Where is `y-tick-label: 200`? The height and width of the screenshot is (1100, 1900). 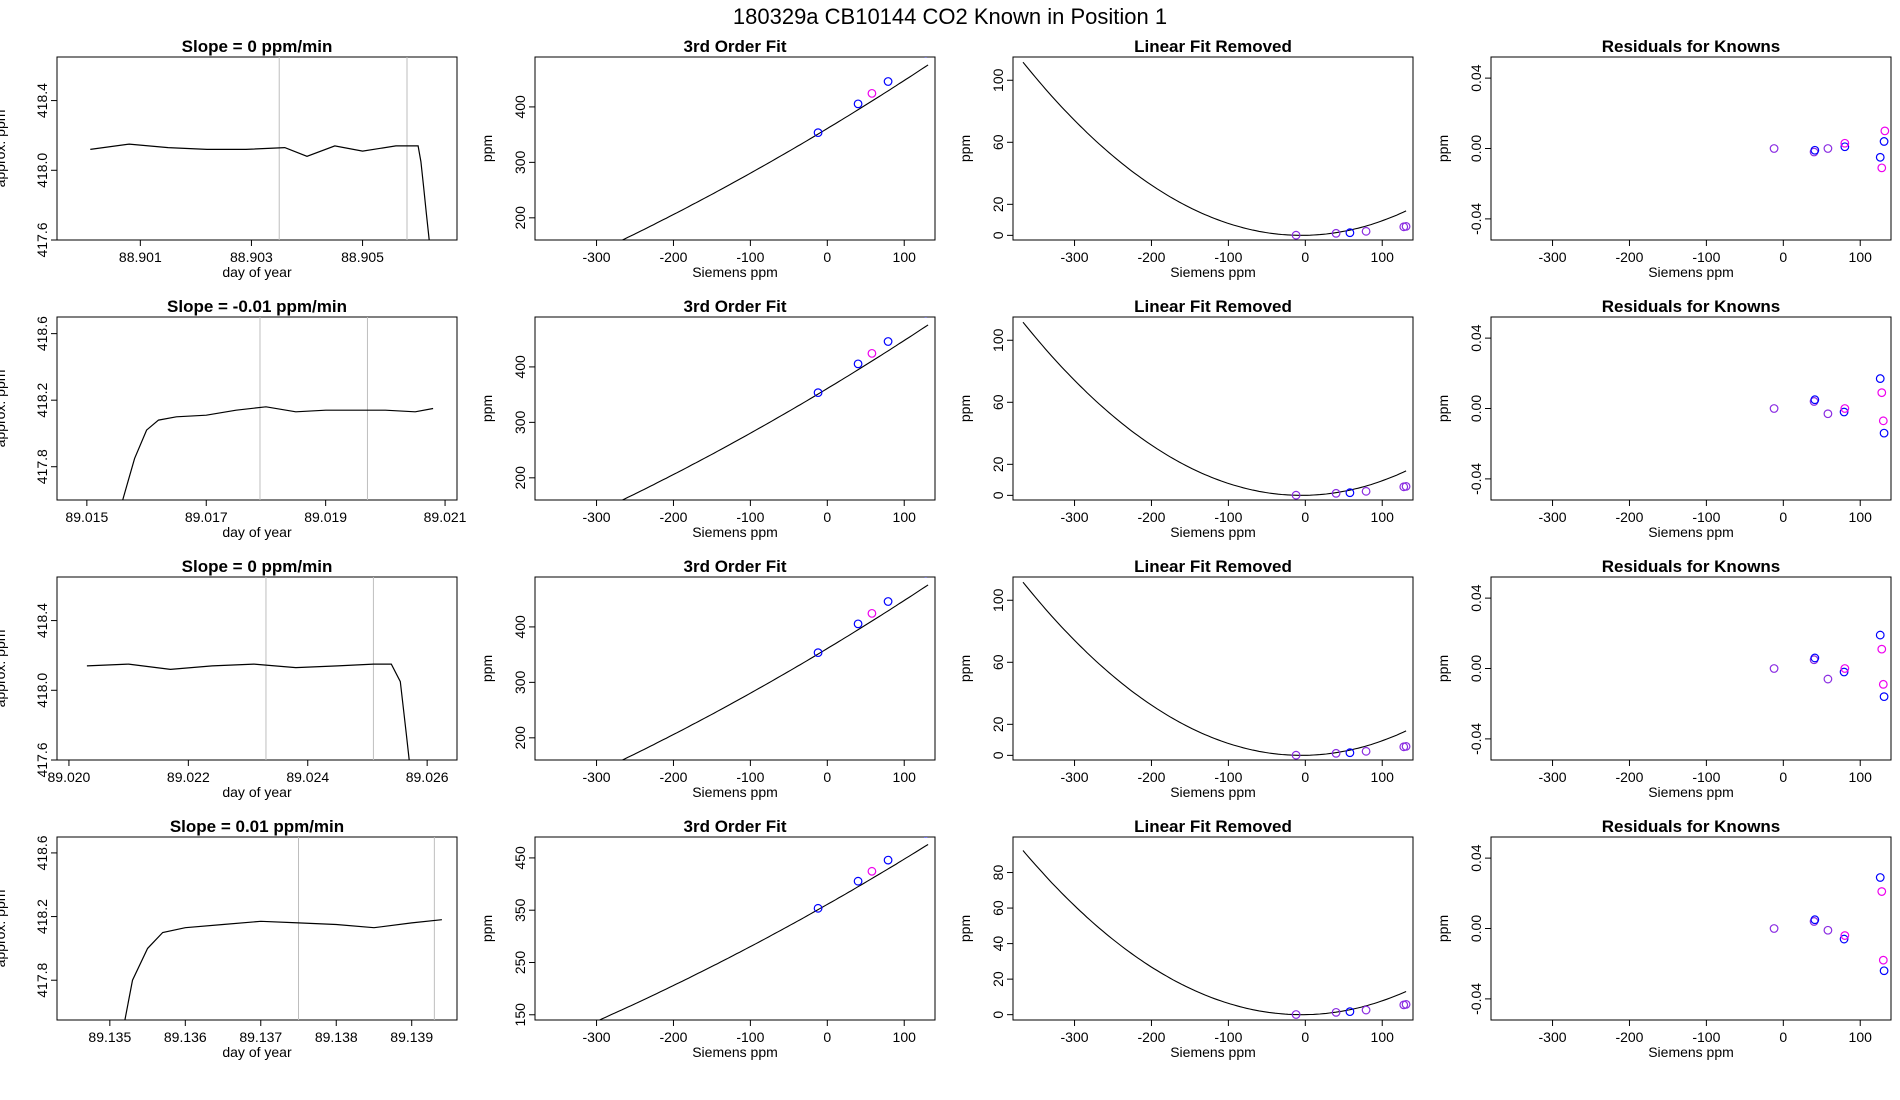
y-tick-label: 200 is located at coordinates (520, 738).